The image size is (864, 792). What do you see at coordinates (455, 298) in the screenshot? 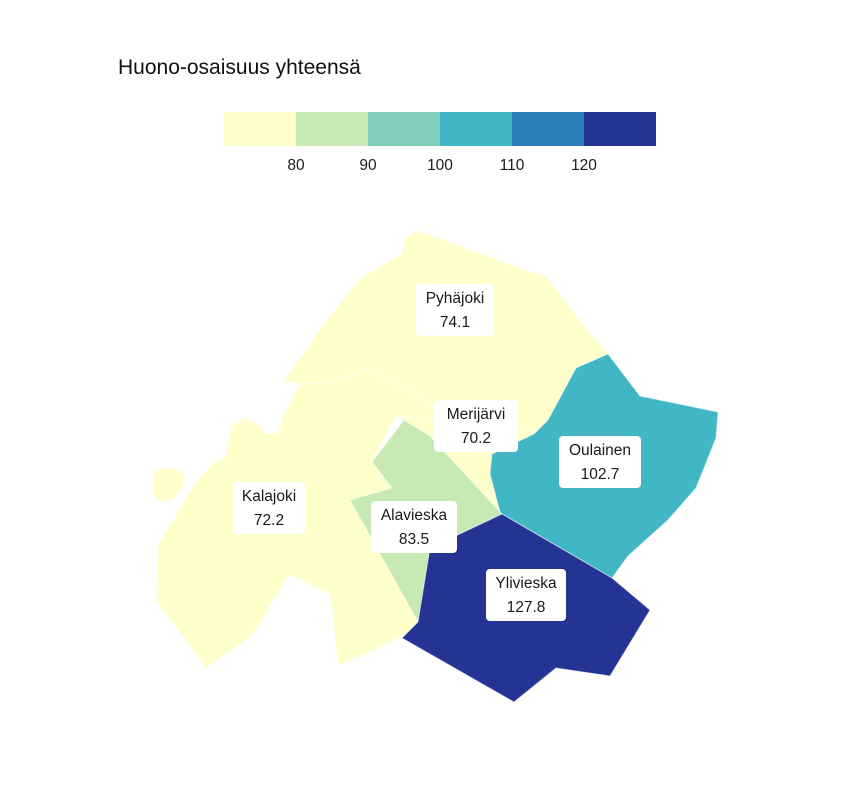
I see `label-pyhajoki-name: Pyhäjoki` at bounding box center [455, 298].